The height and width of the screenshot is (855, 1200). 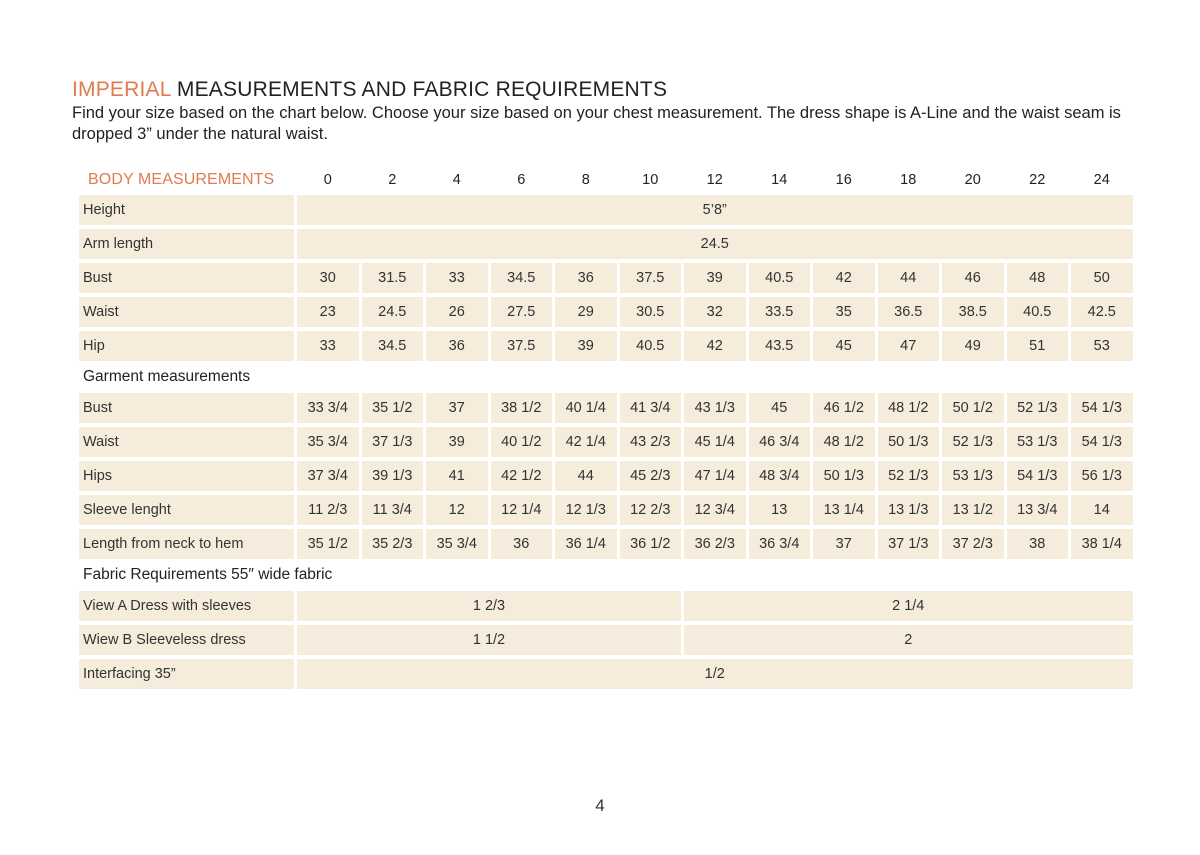 What do you see at coordinates (779, 312) in the screenshot?
I see `value-cell: 33.5` at bounding box center [779, 312].